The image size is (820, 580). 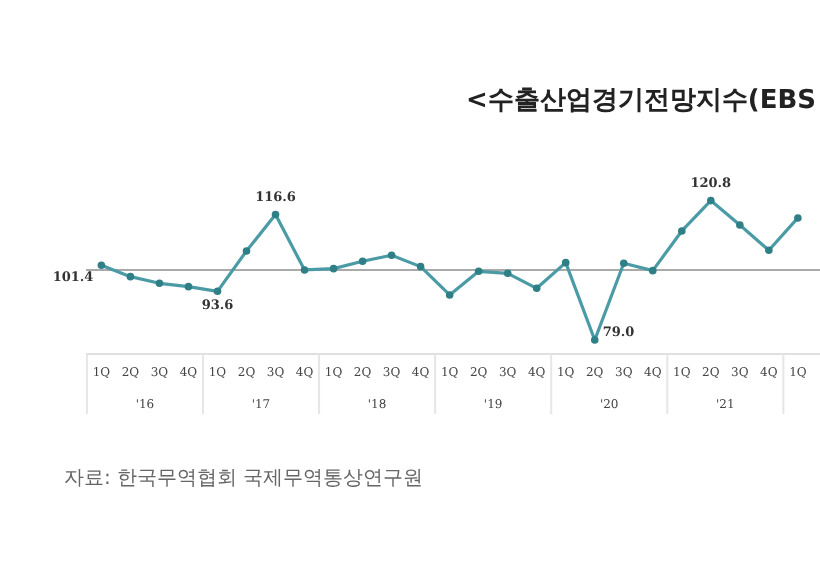 What do you see at coordinates (244, 479) in the screenshot?
I see `text: 자료: 한국무역협회 국제무역통상연구원` at bounding box center [244, 479].